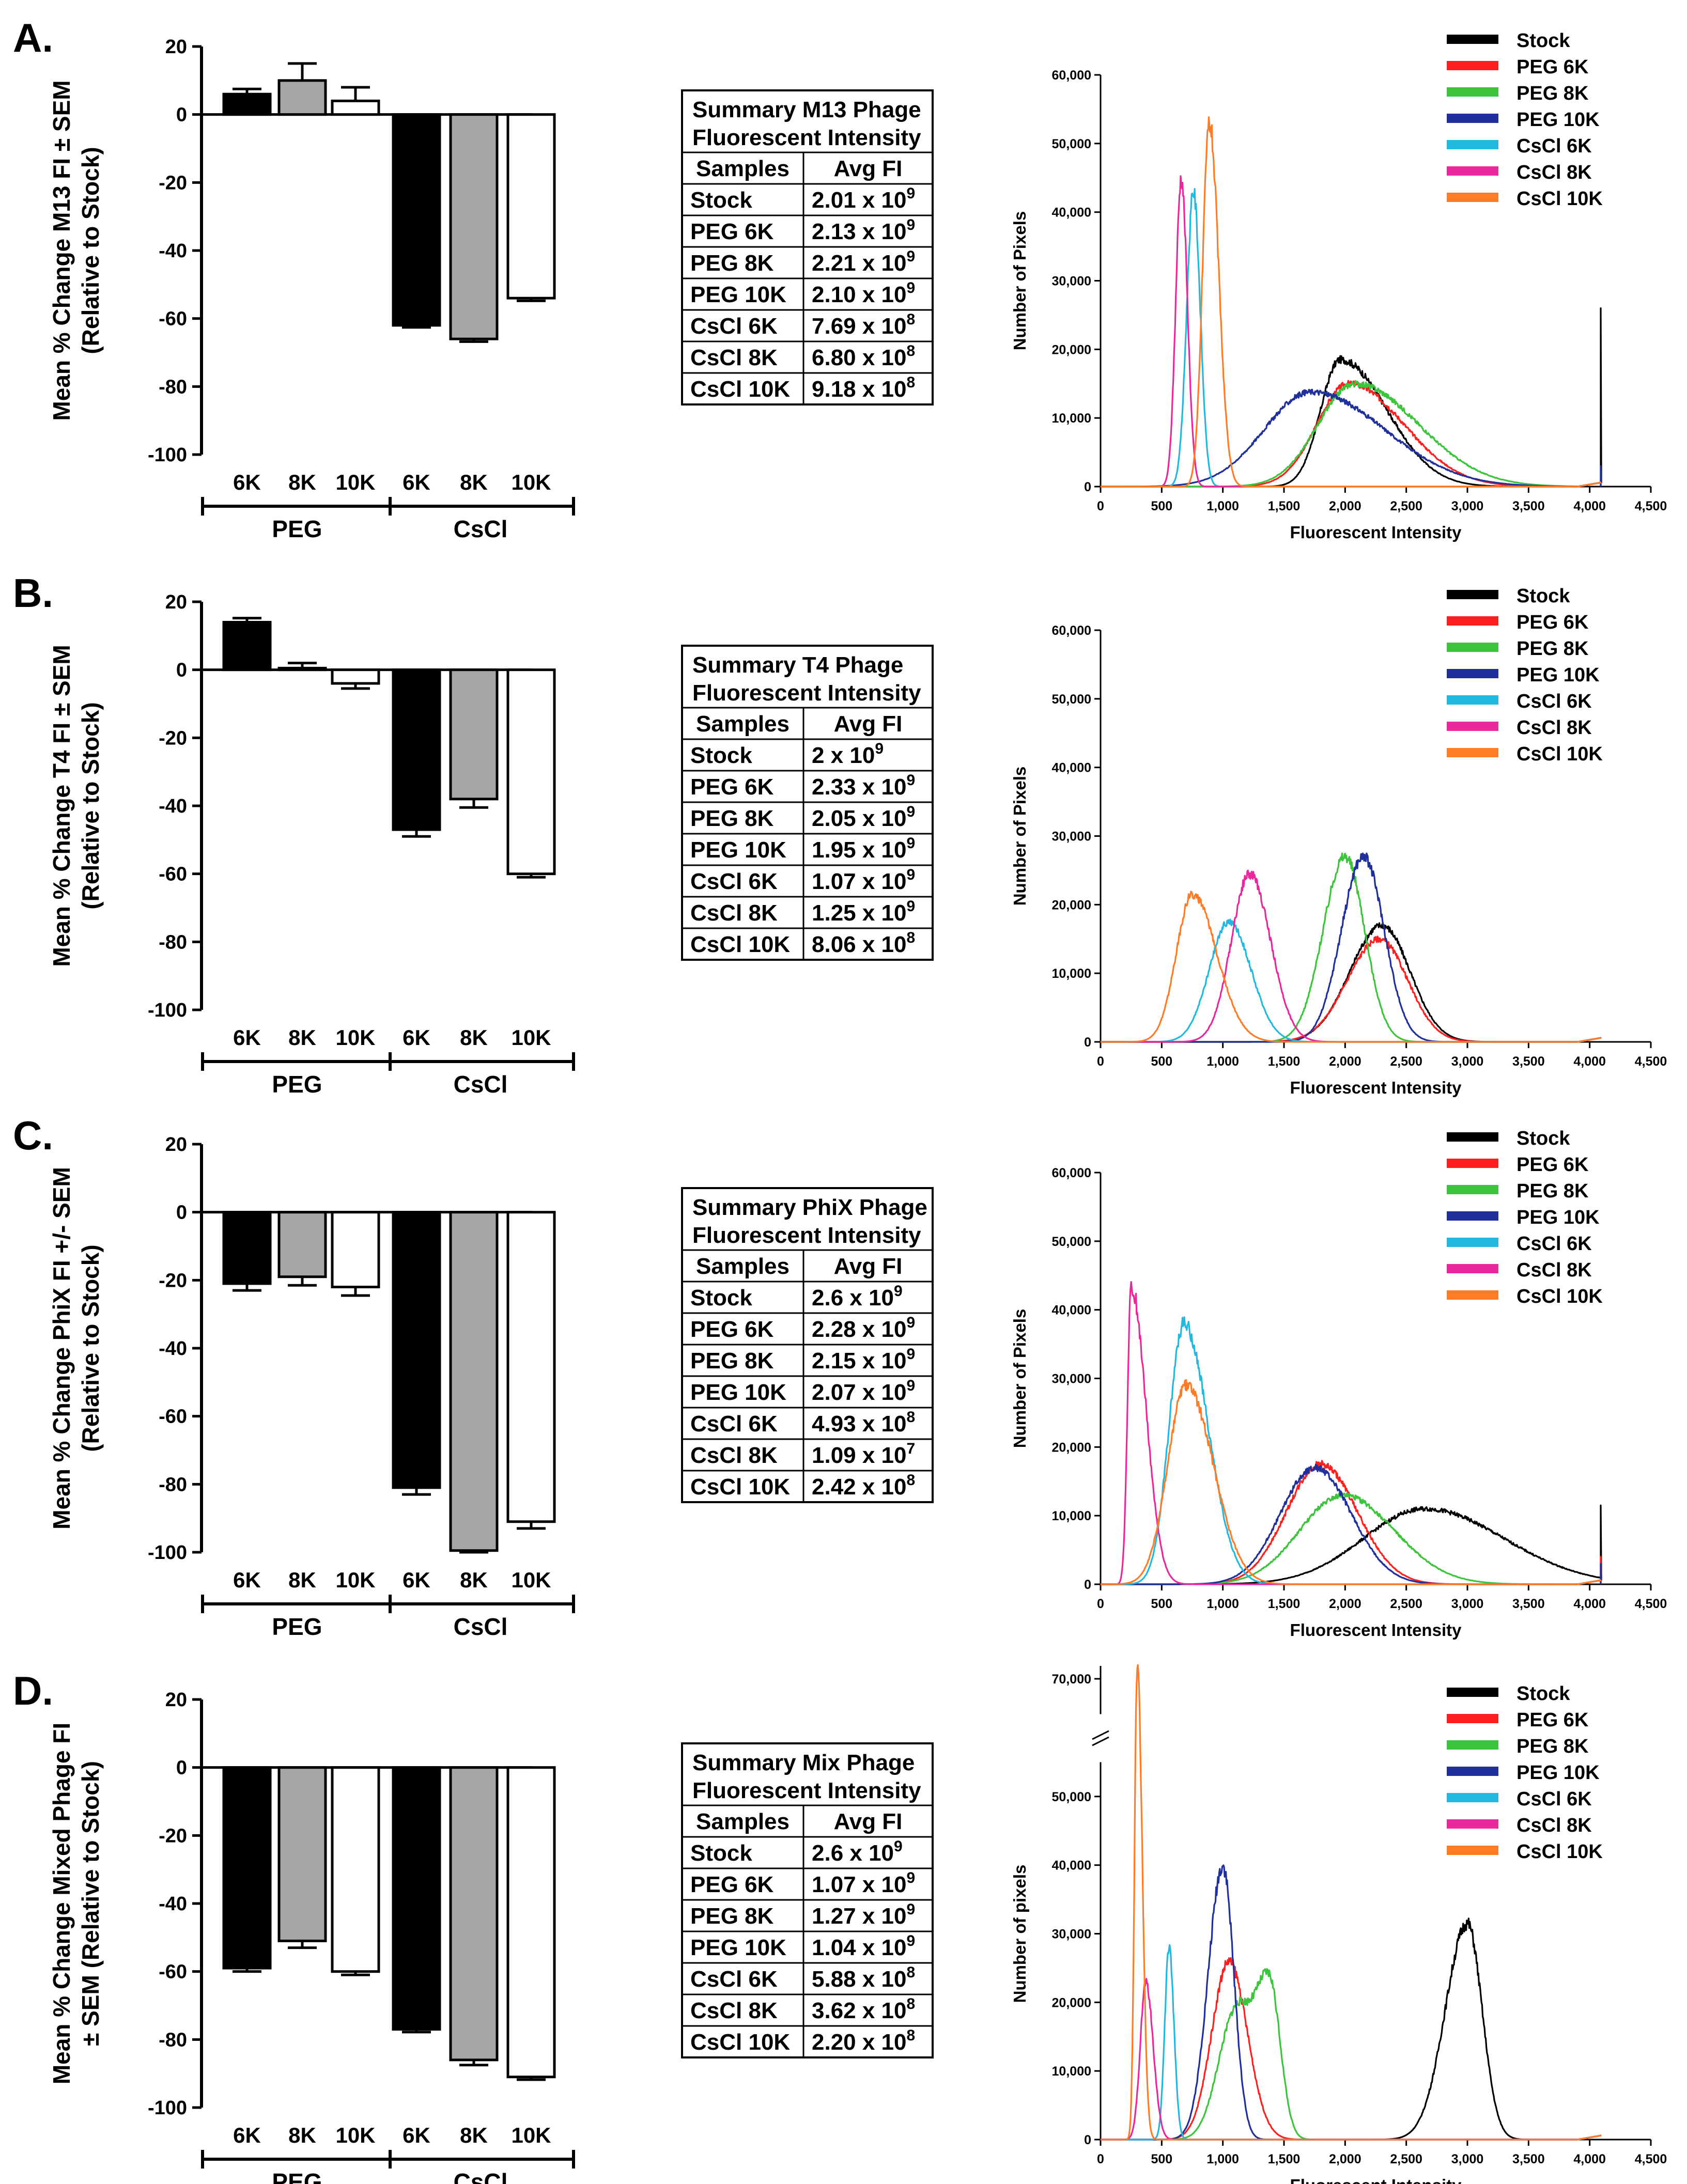 The width and height of the screenshot is (1687, 2184). What do you see at coordinates (1087, 2140) in the screenshot?
I see `hist-y-tick-label: 0` at bounding box center [1087, 2140].